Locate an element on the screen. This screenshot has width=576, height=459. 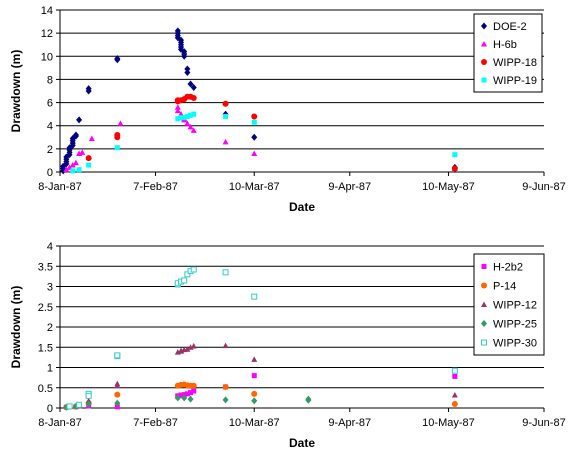
chart2-legend-label: WIPP-30 is located at coordinates (515, 344).